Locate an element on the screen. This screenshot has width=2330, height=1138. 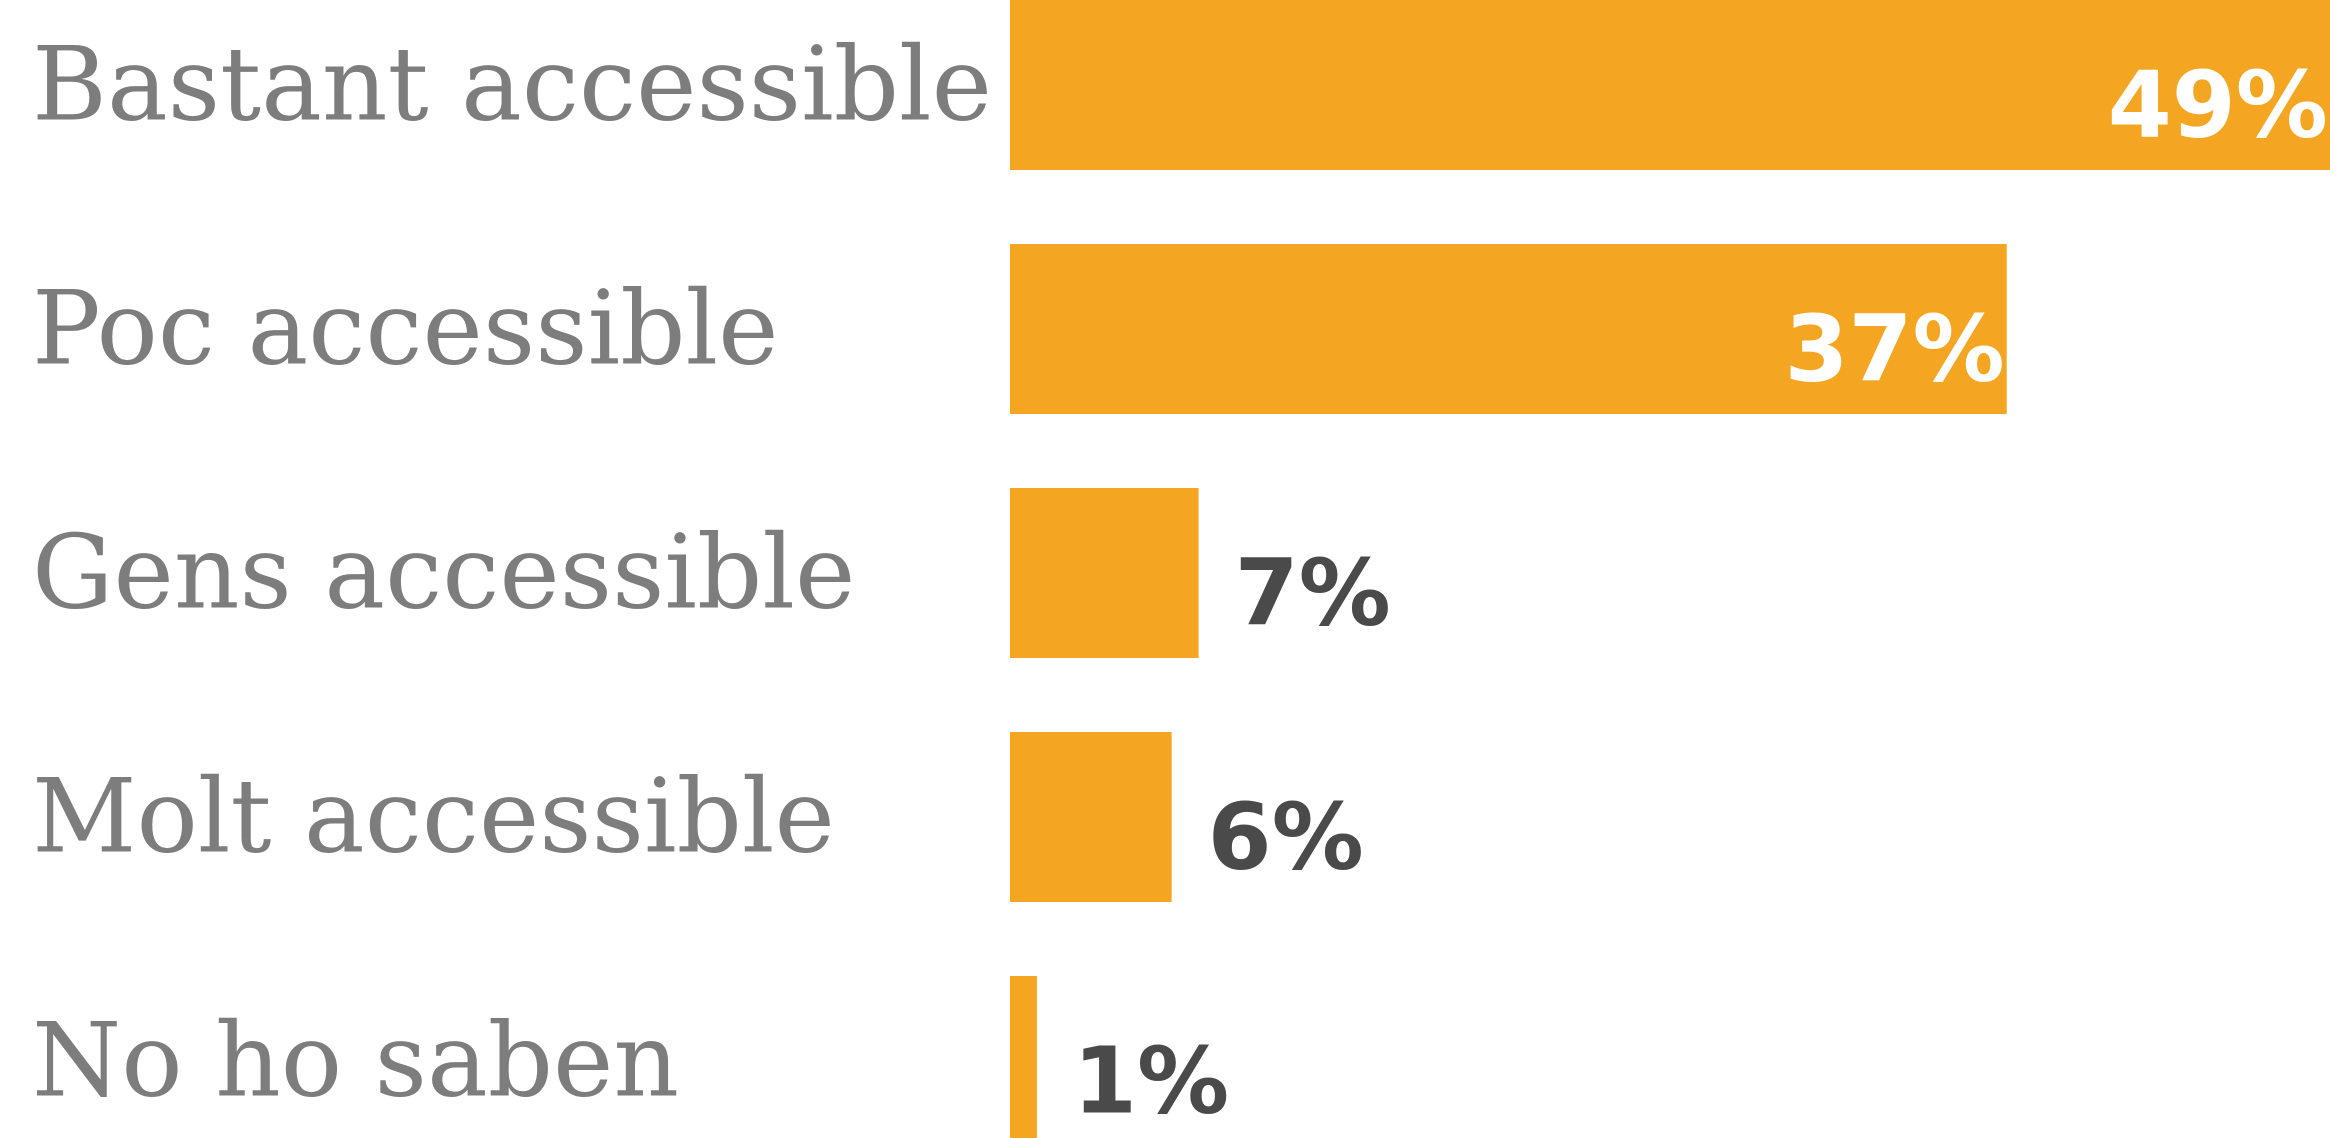
value-label-molt-accessible: 6% is located at coordinates (1286, 837).